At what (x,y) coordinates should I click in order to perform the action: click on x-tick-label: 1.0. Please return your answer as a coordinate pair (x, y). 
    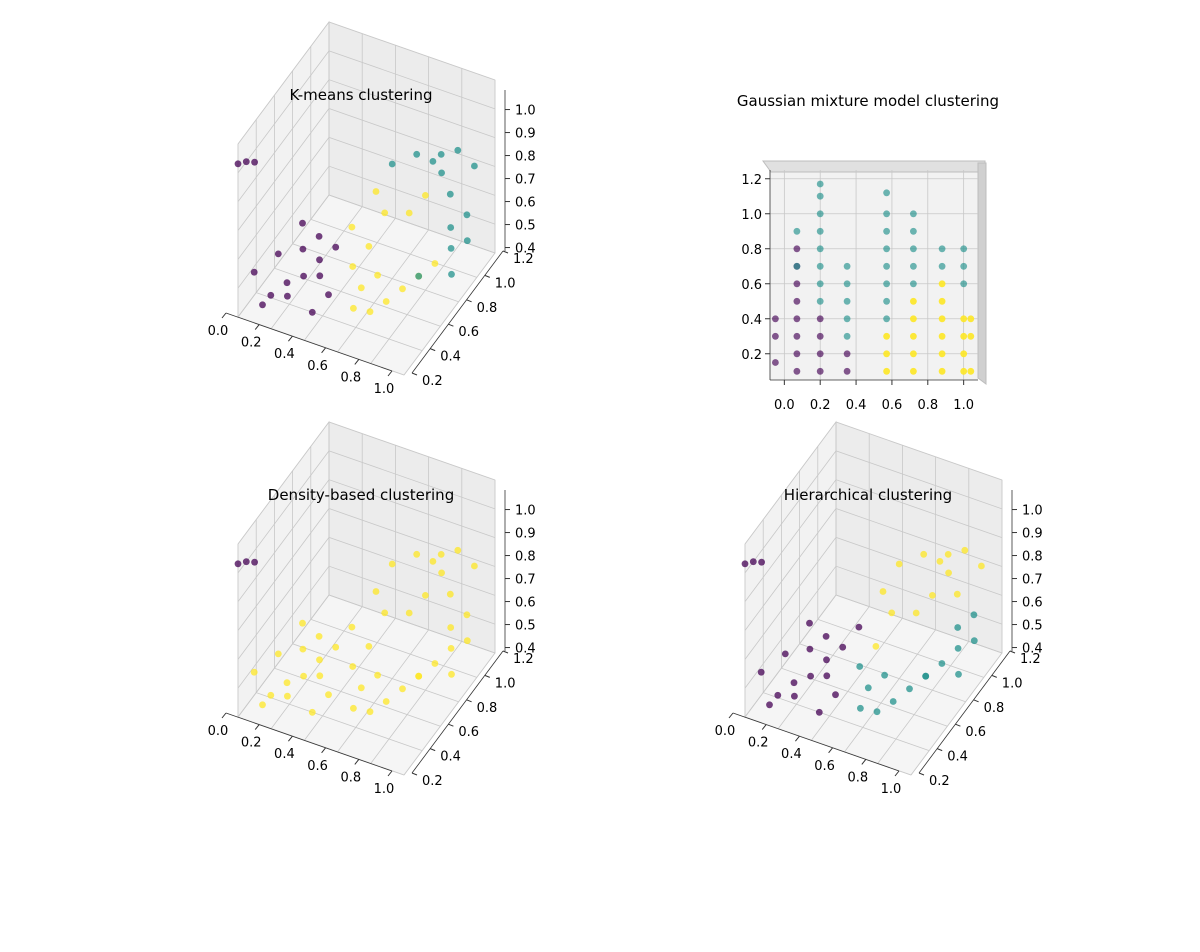
    Looking at the image, I should click on (891, 789).